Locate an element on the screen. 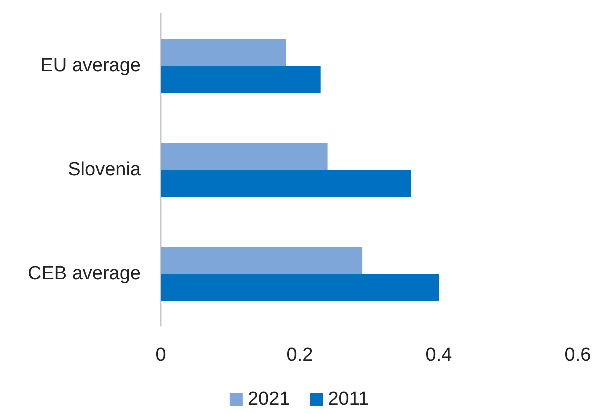 This screenshot has width=599, height=414. y-tick-label: CEB average is located at coordinates (84, 274).